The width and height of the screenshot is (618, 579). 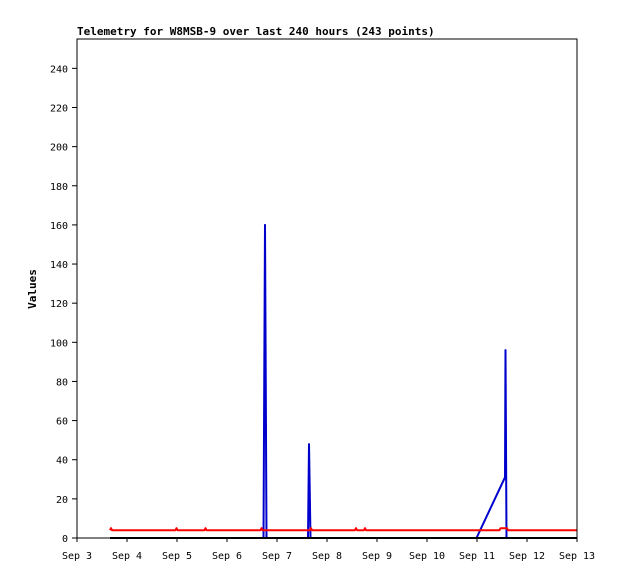 What do you see at coordinates (59, 187) in the screenshot?
I see `y-tick-label: 180` at bounding box center [59, 187].